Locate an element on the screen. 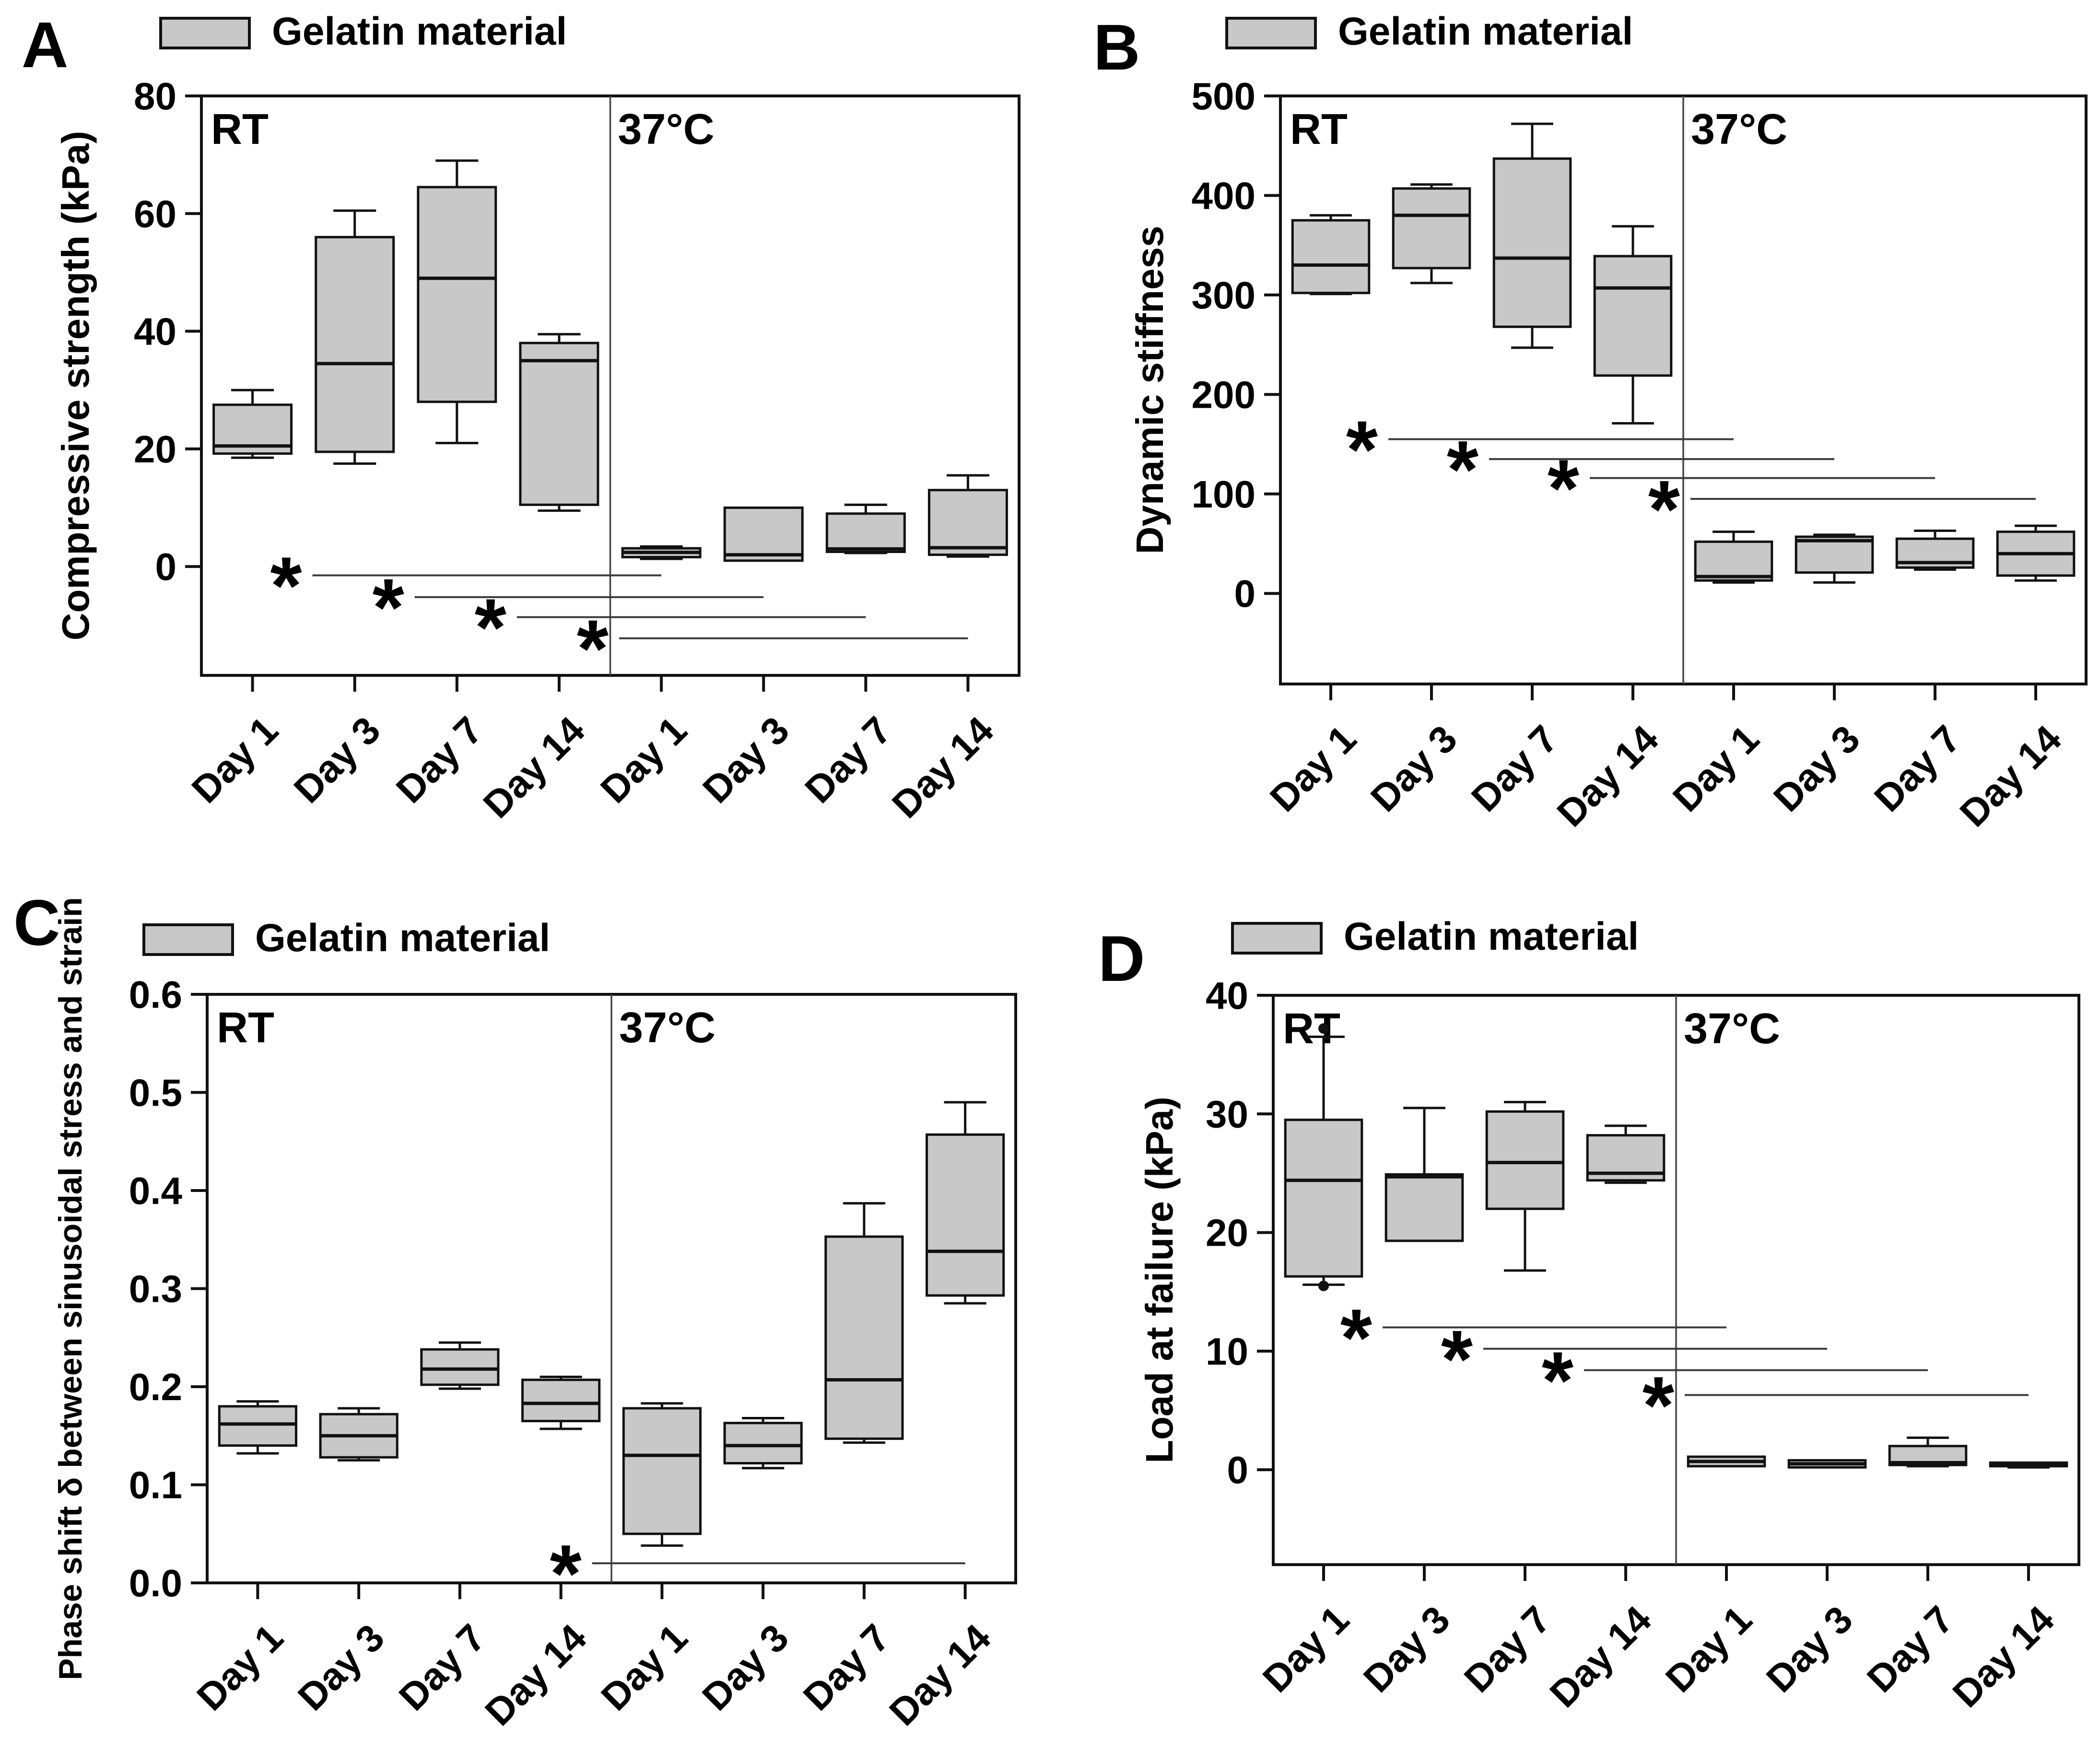  y-tick-label: 0.3 is located at coordinates (155, 1289).